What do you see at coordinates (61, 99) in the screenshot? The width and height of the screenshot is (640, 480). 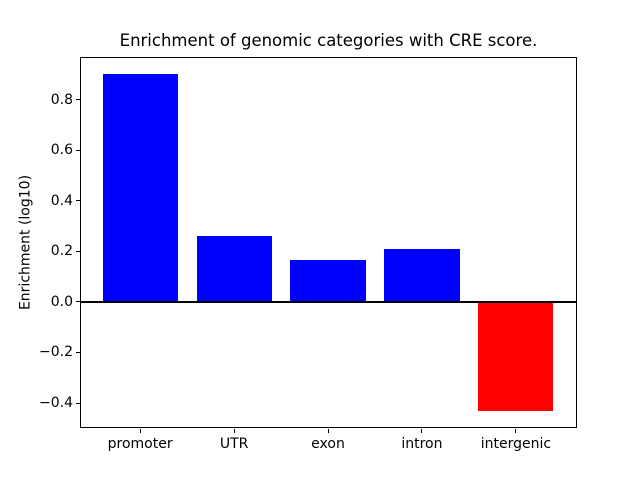 I see `y-tick-label: 0.8` at bounding box center [61, 99].